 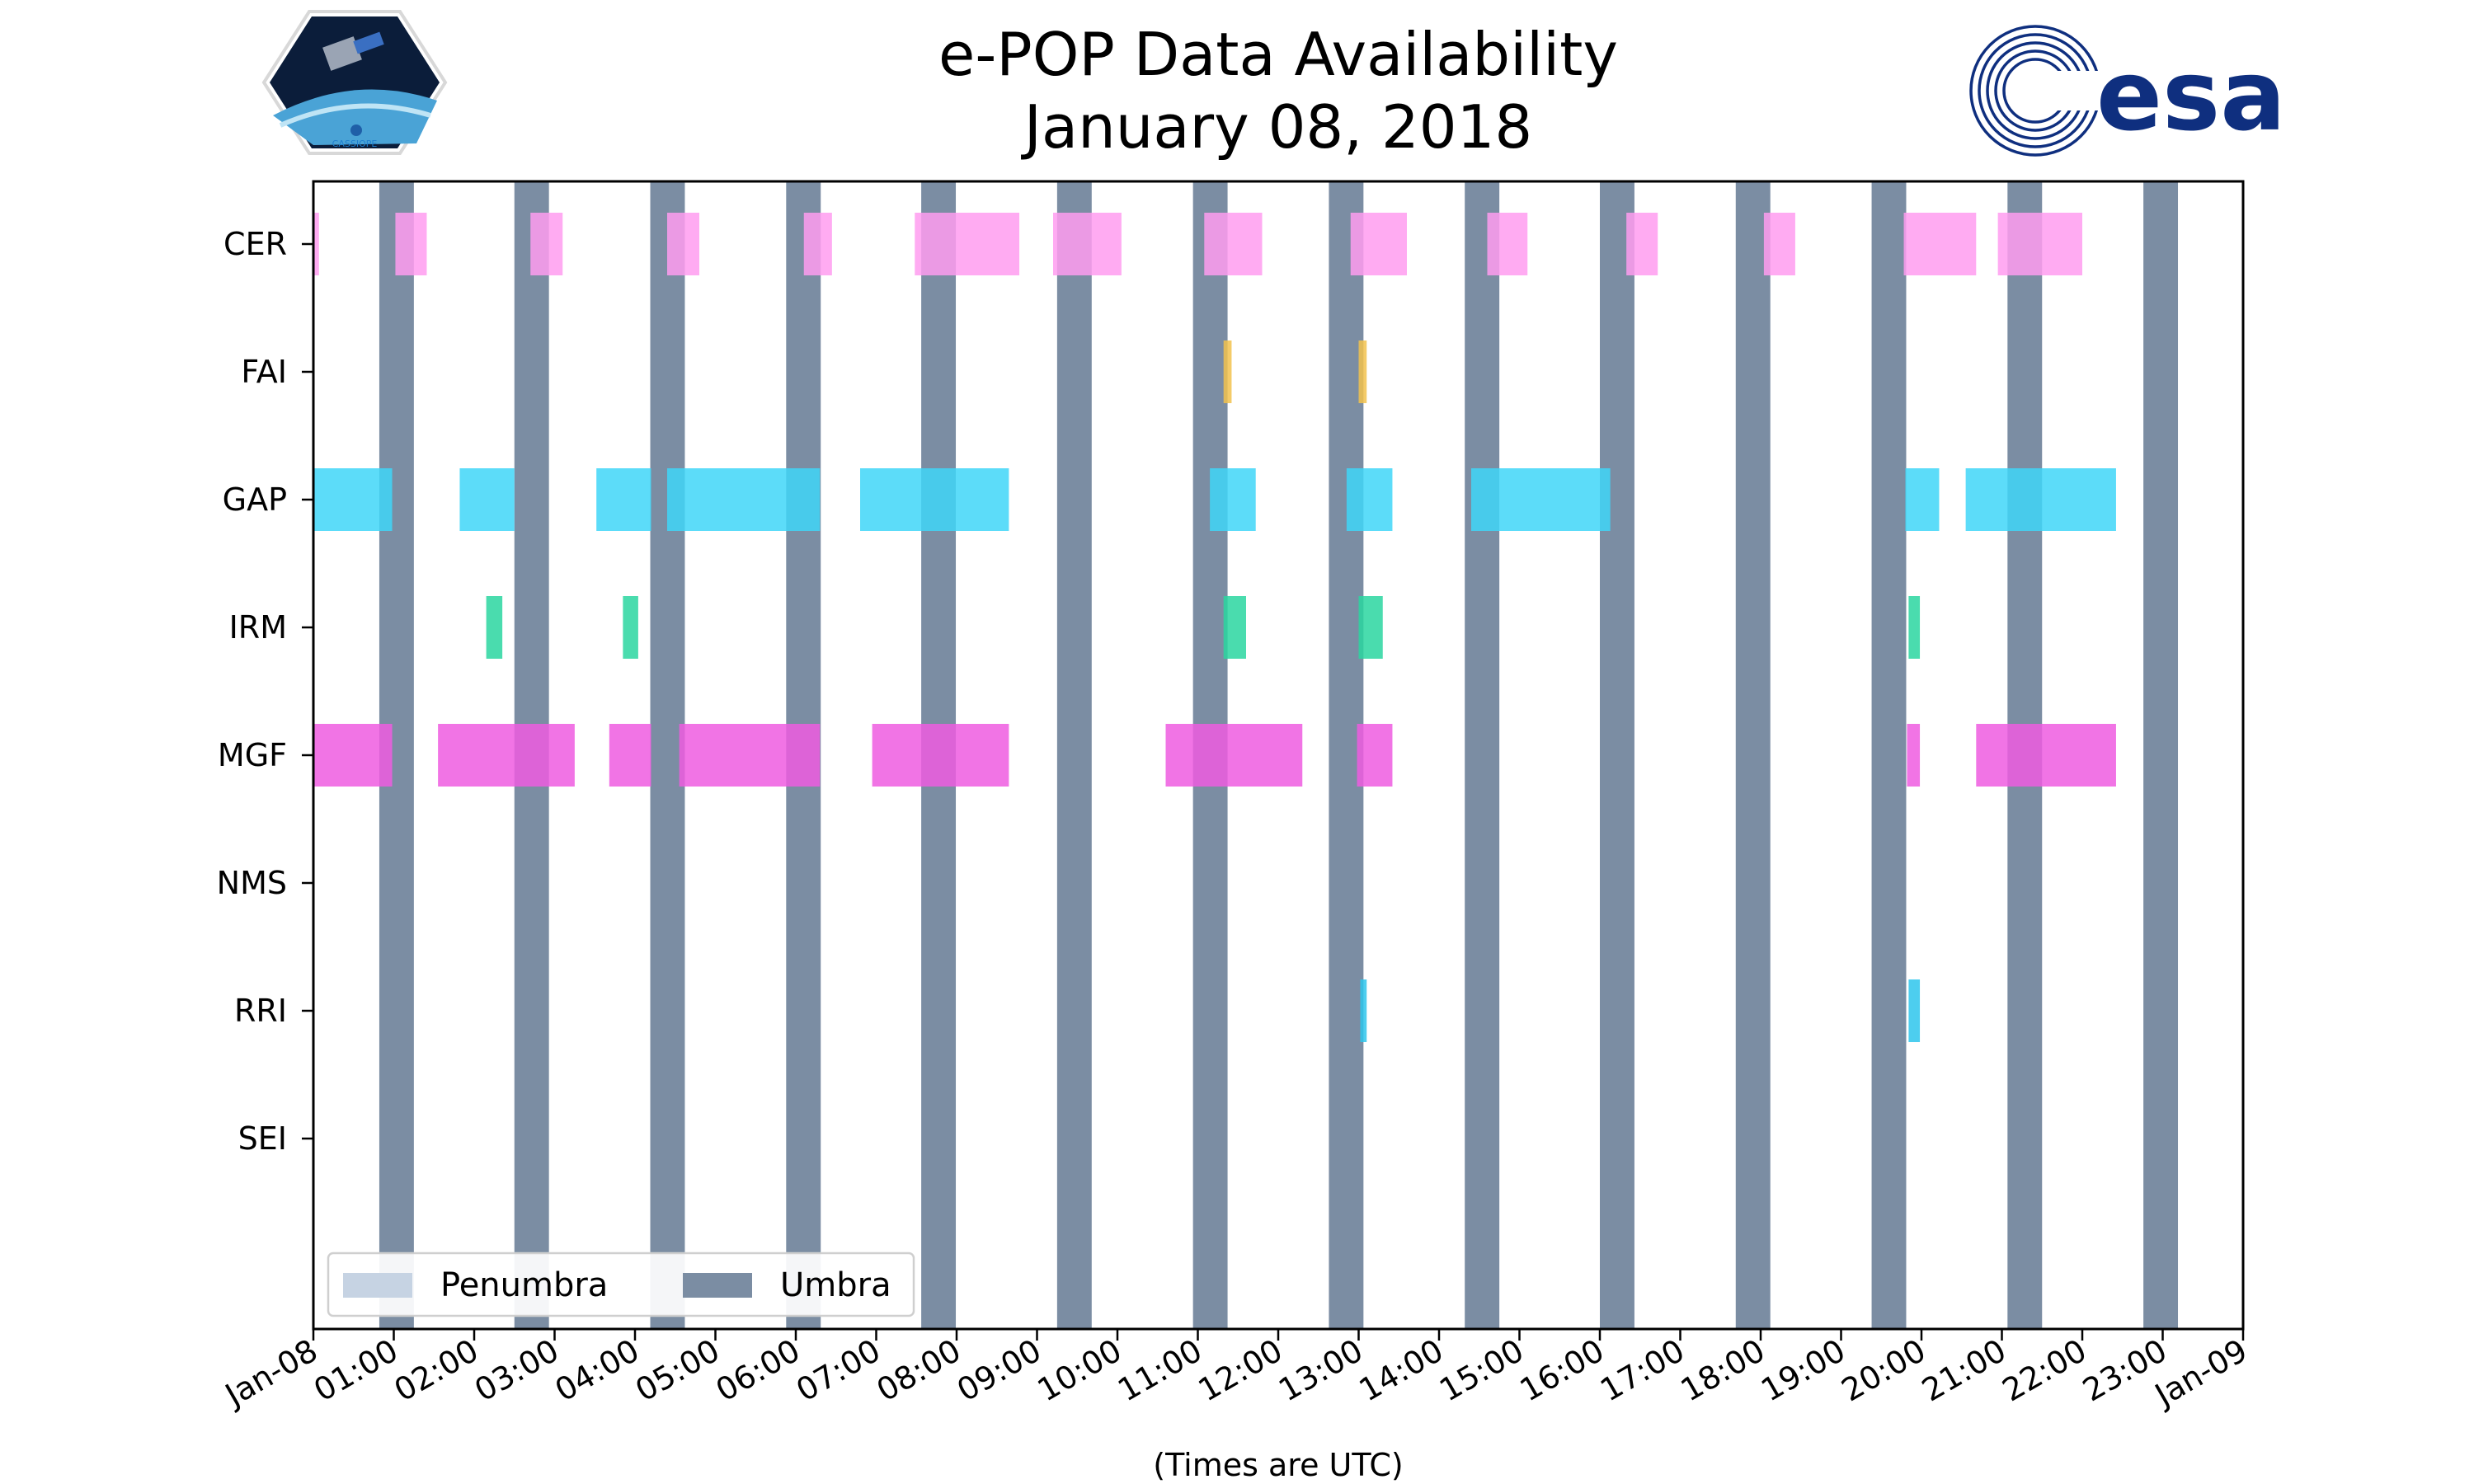 I want to click on legend-swatch-penumbra, so click(x=377, y=1285).